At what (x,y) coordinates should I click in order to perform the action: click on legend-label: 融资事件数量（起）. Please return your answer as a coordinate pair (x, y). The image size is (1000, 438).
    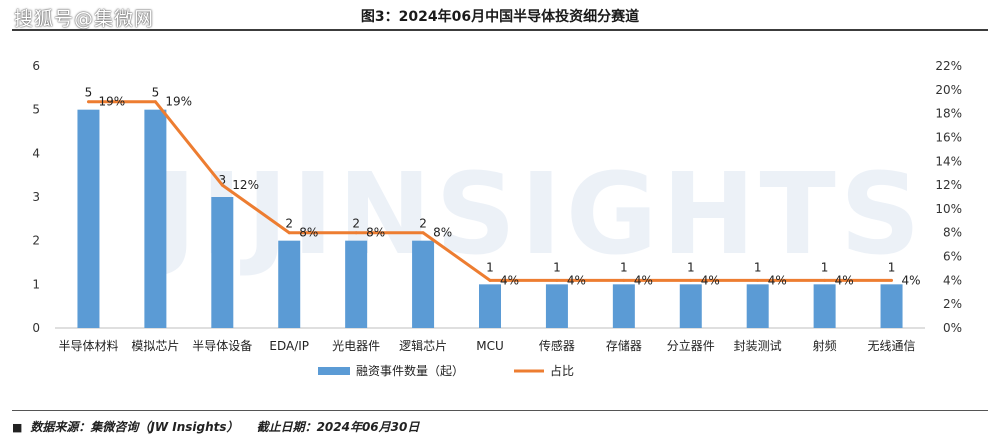
    Looking at the image, I should click on (410, 370).